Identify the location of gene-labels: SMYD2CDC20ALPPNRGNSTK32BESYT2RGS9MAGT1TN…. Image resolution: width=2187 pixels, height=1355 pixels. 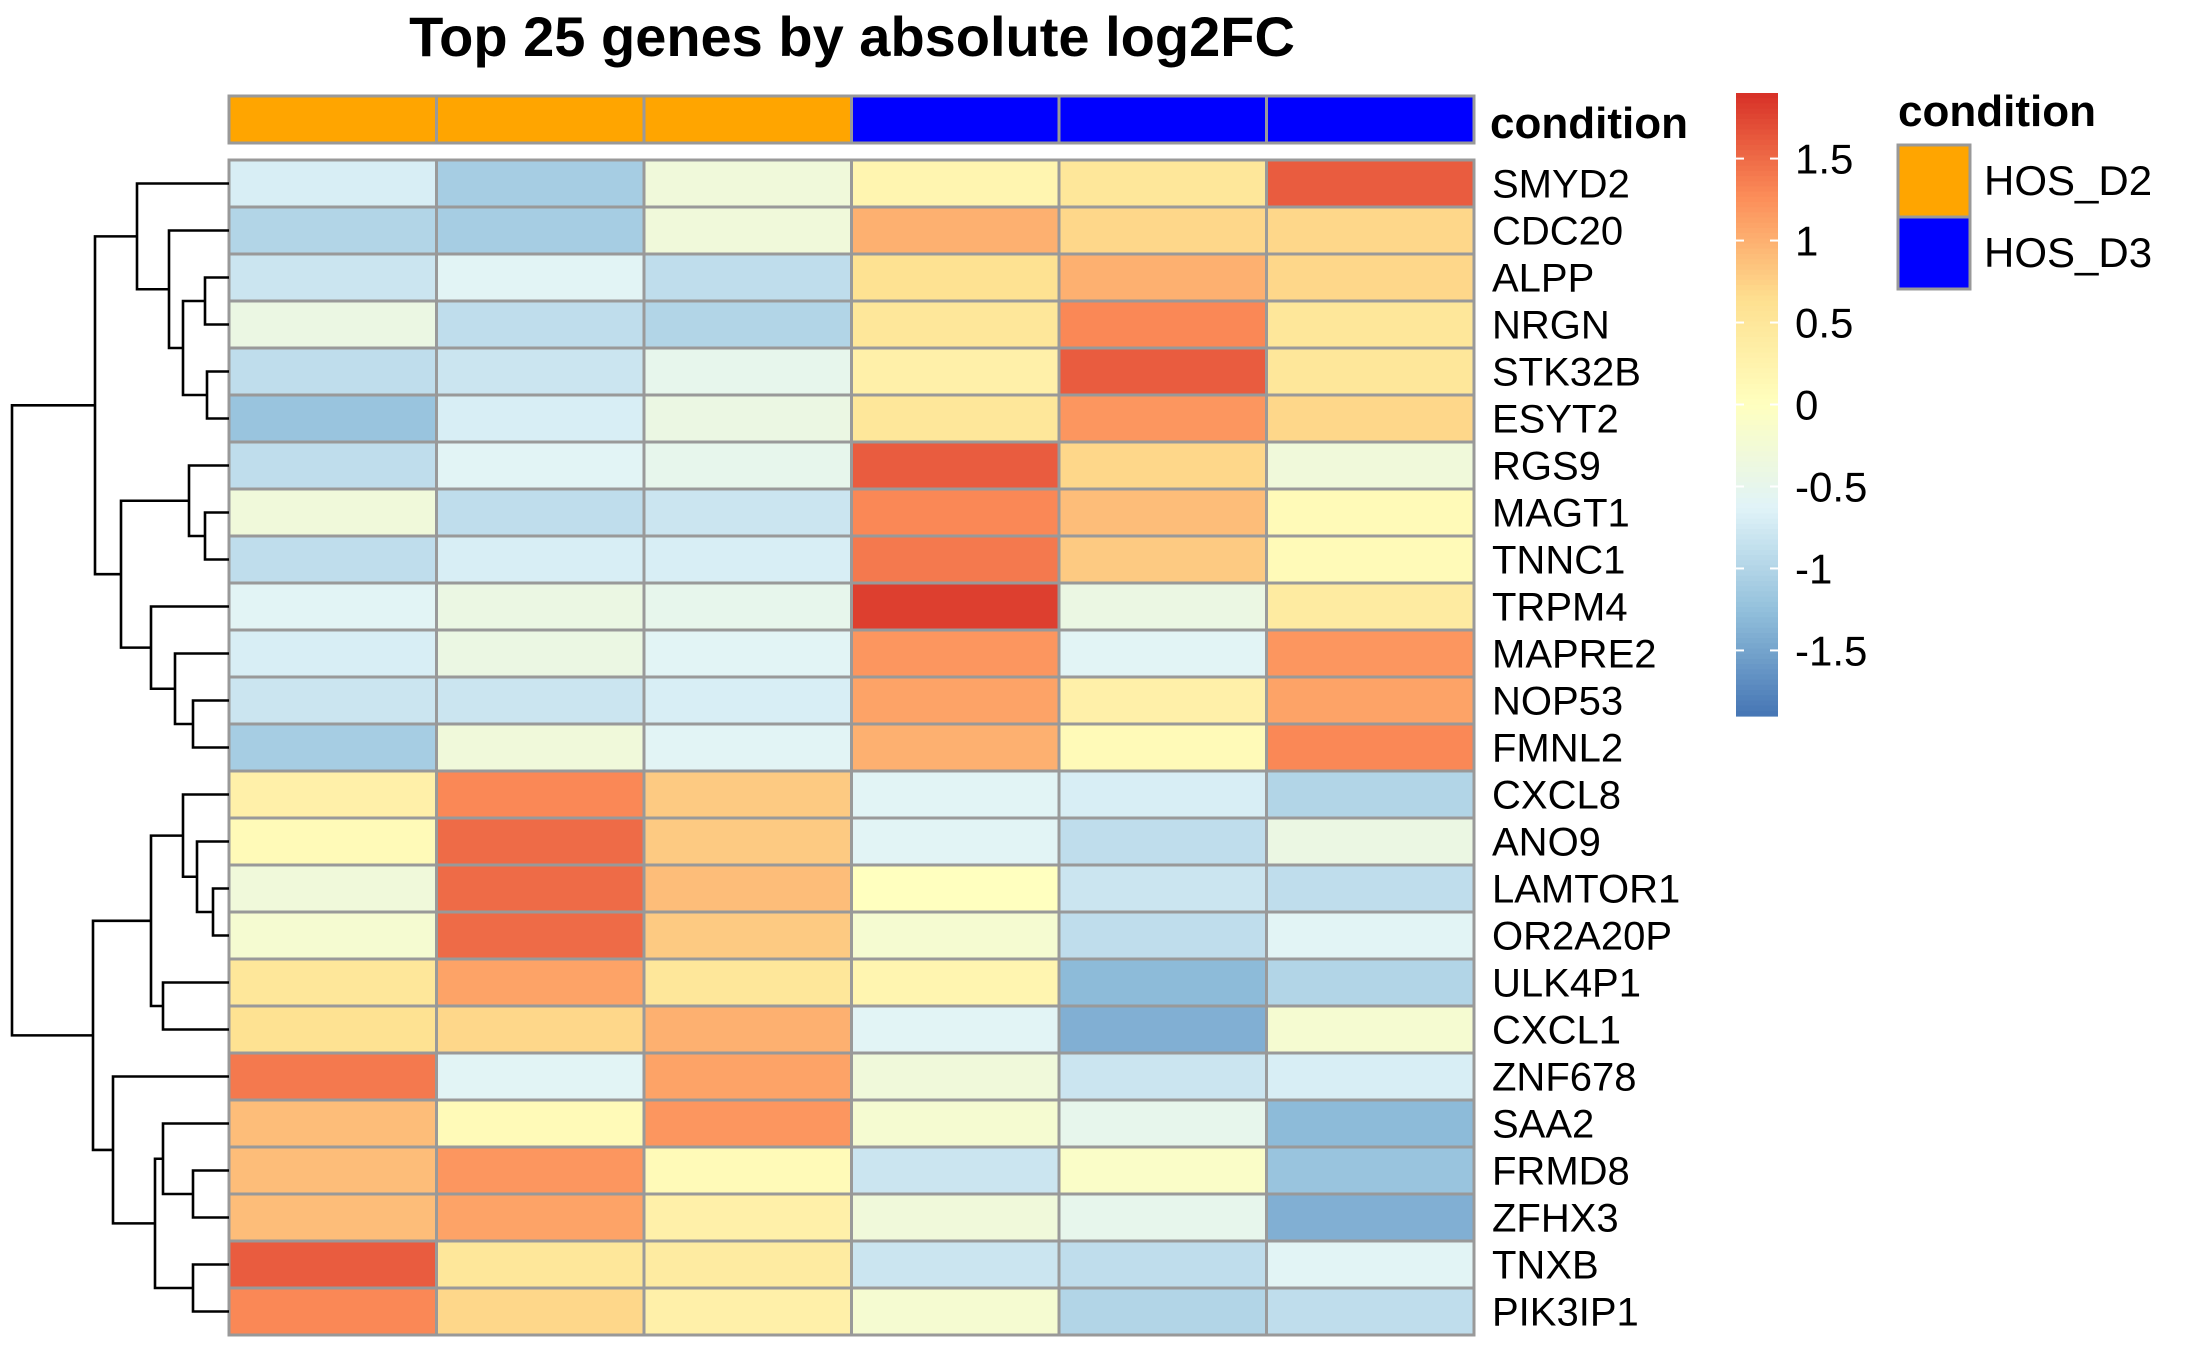
(1586, 749).